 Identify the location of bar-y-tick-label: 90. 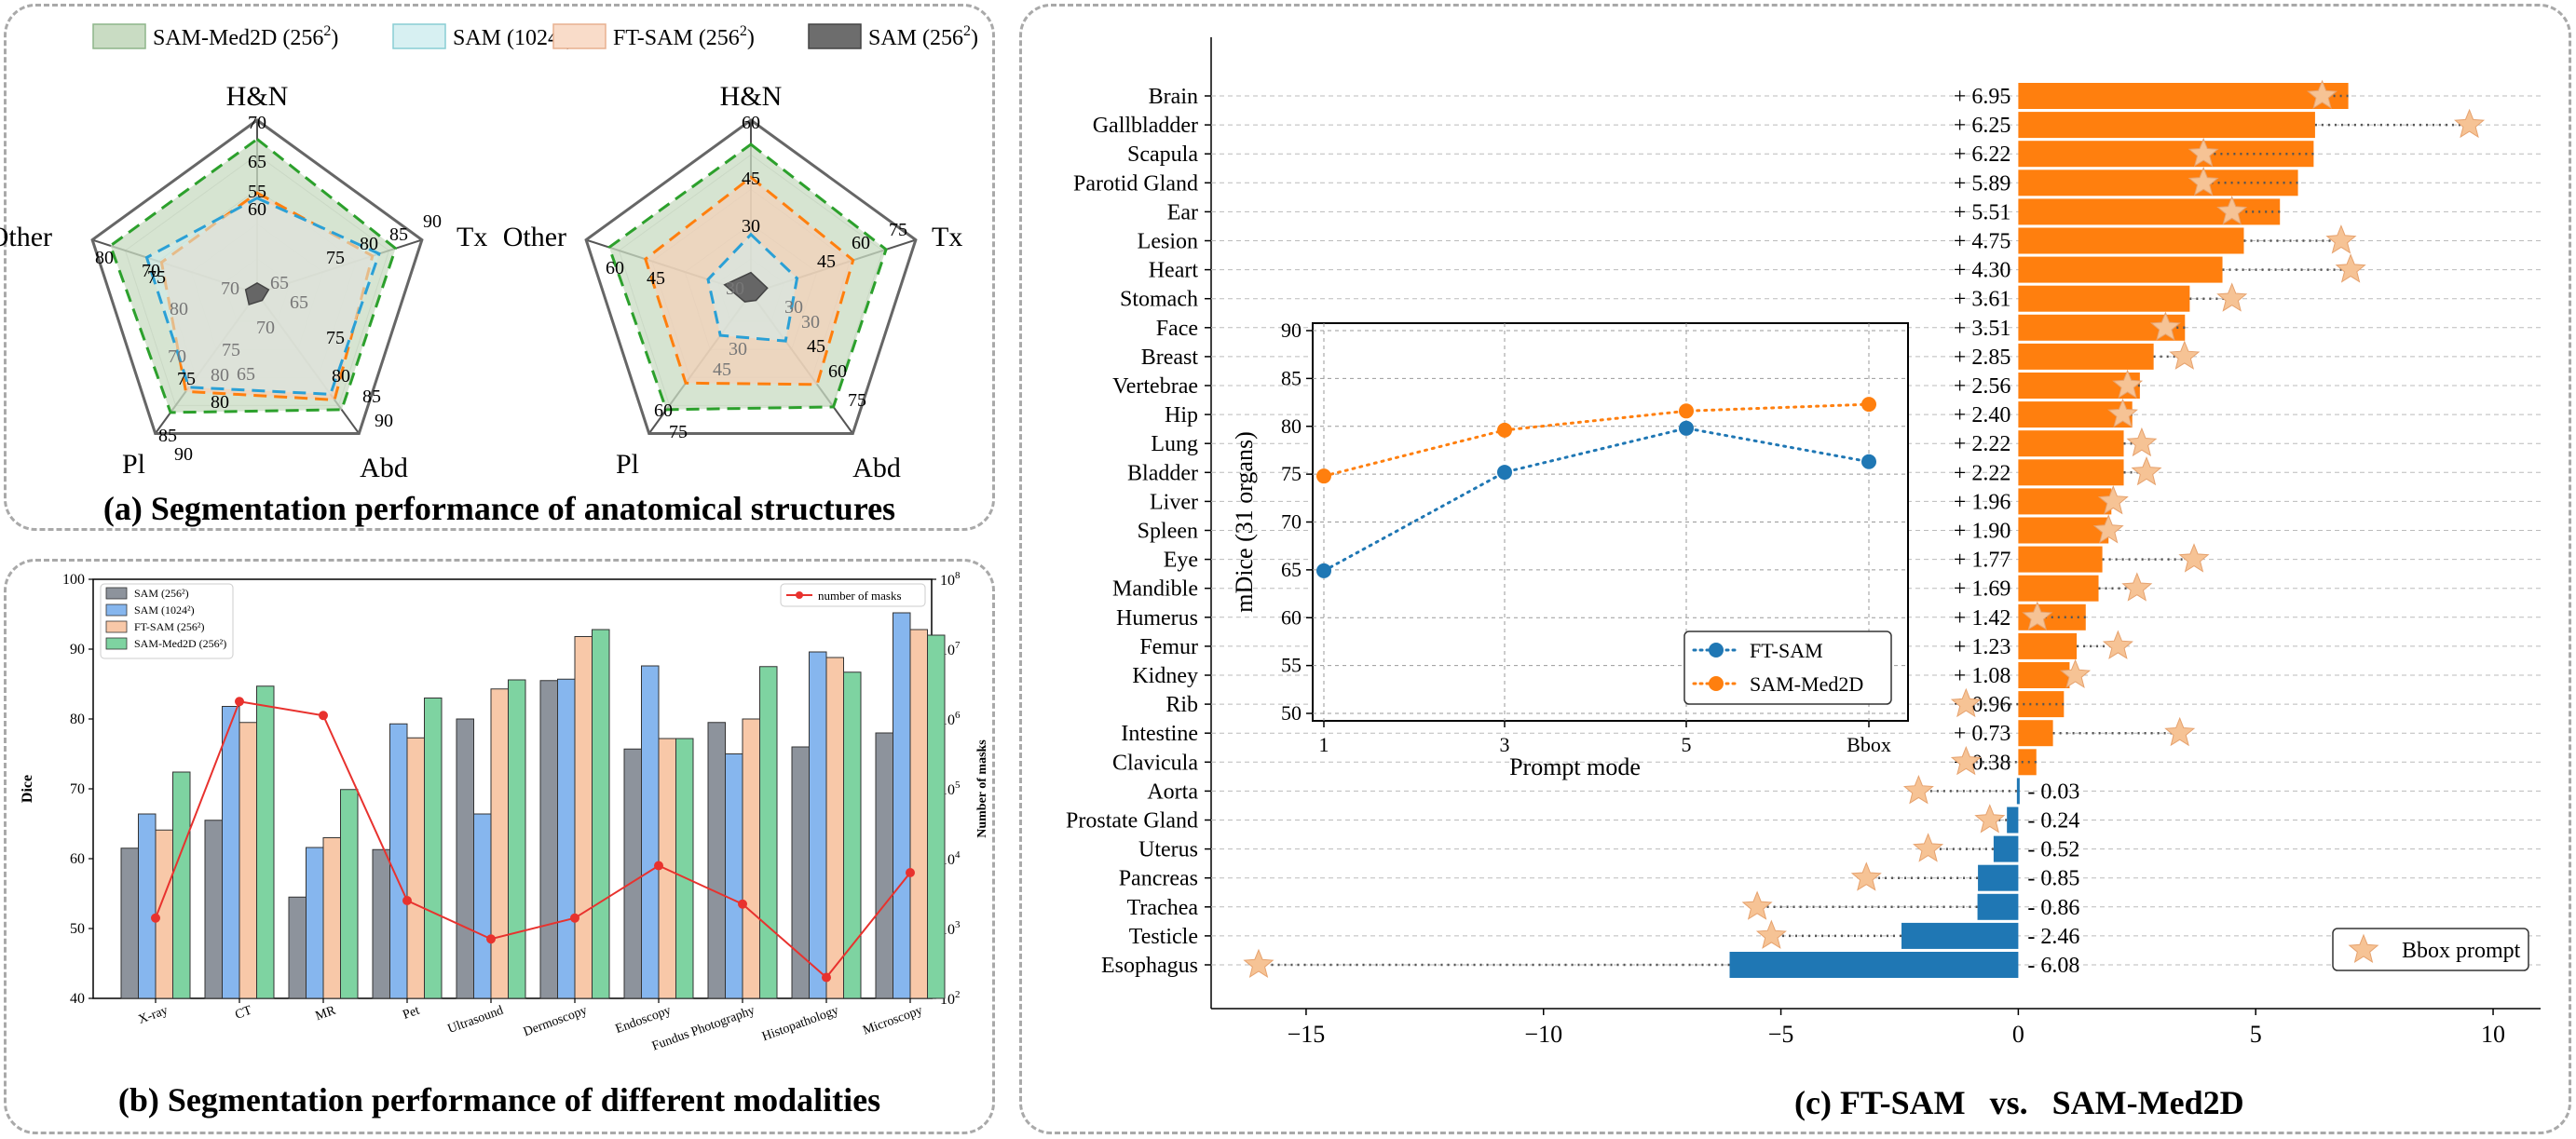
(77, 650).